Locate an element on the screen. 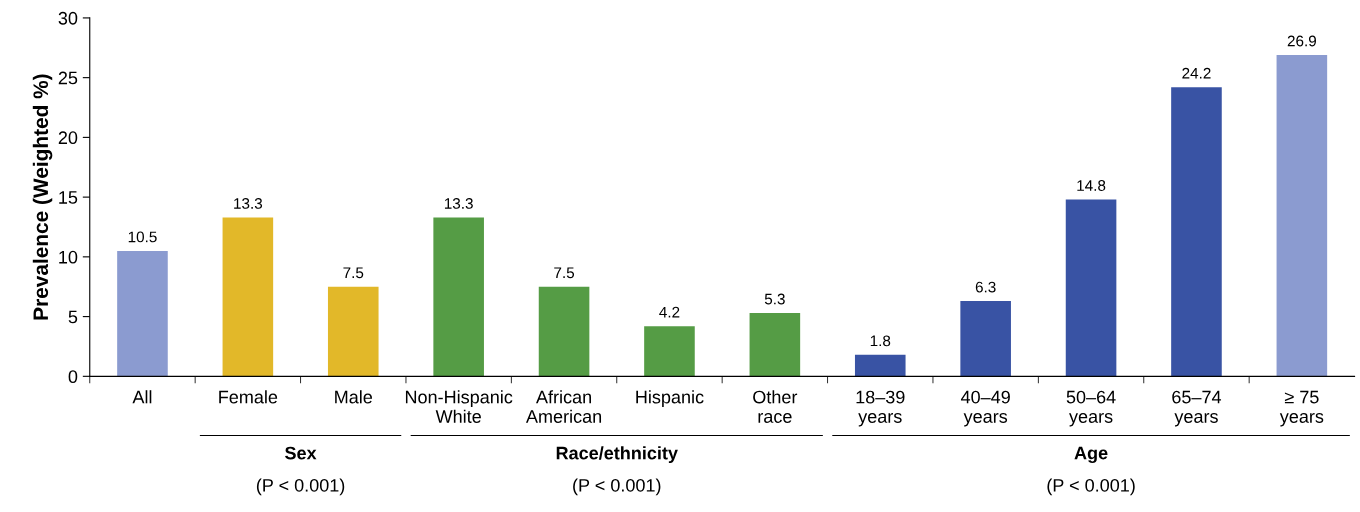  y-axis-title: Prevalence (Weighted %) is located at coordinates (42, 197).